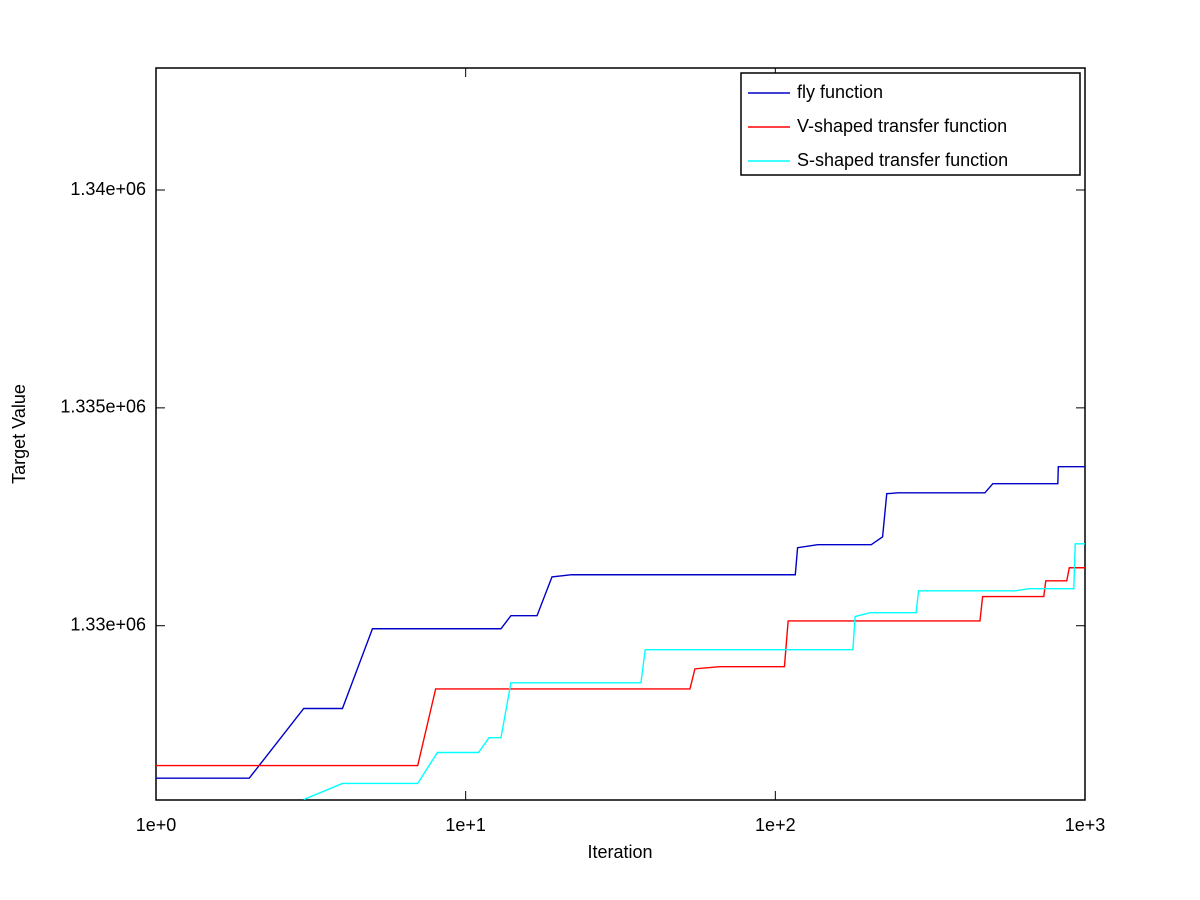  Describe the element at coordinates (775, 825) in the screenshot. I see `x-tick-label: 1e+2` at that location.